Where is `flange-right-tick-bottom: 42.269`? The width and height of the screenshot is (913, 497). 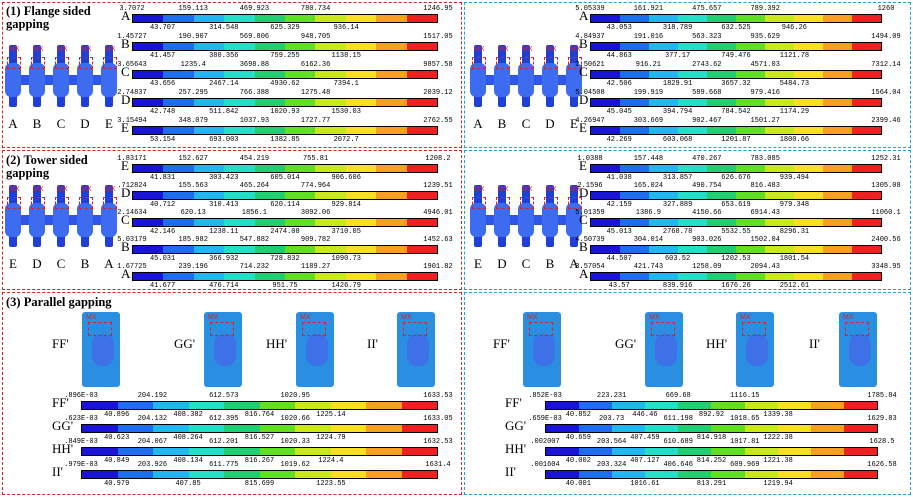
flange-right-tick-bottom: 42.269 is located at coordinates (619, 140).